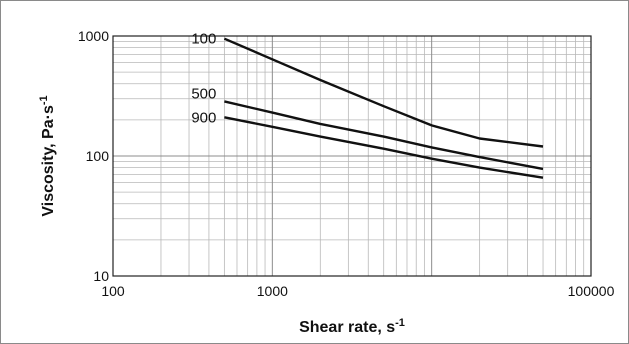 This screenshot has height=344, width=629. Describe the element at coordinates (203, 93) in the screenshot. I see `series-label-500: 500` at that location.